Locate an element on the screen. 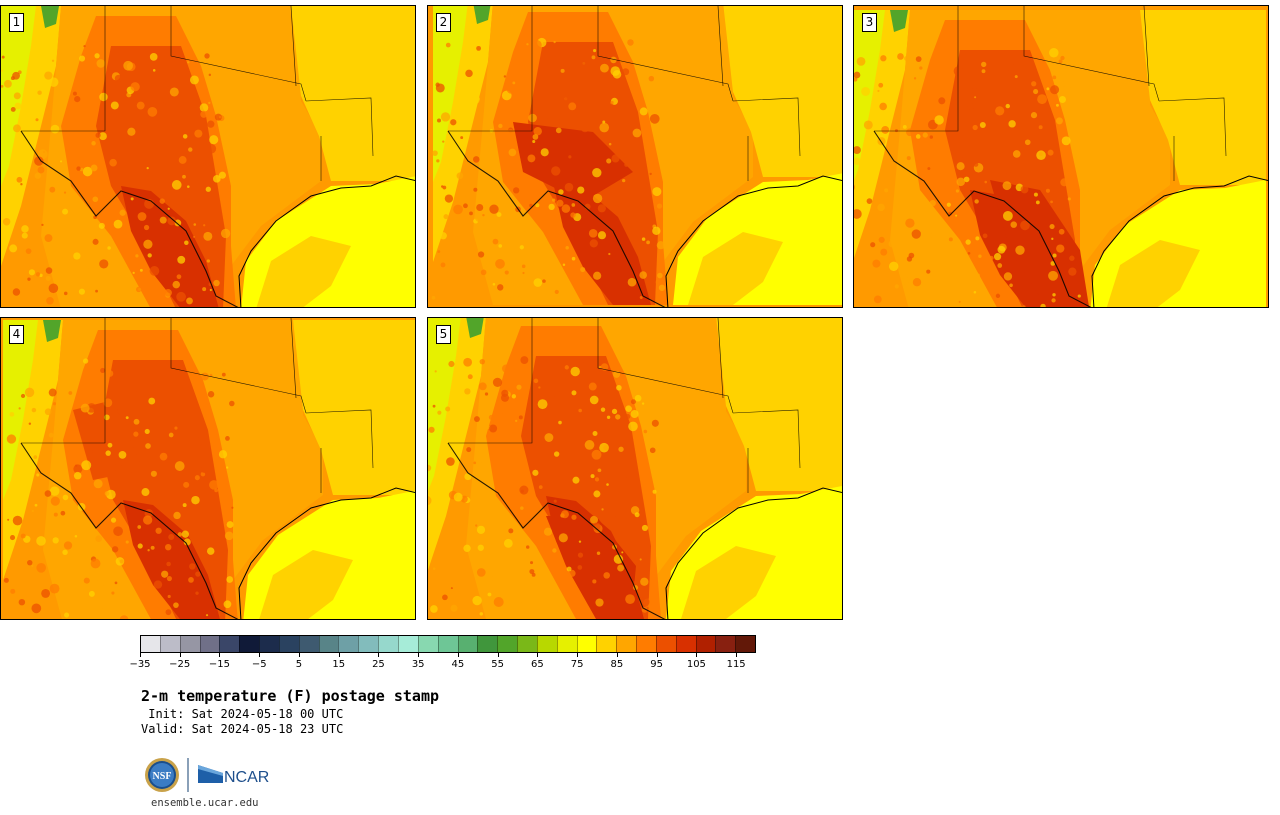 This screenshot has width=1280, height=815. colorbar-tick-label: −25 is located at coordinates (180, 664).